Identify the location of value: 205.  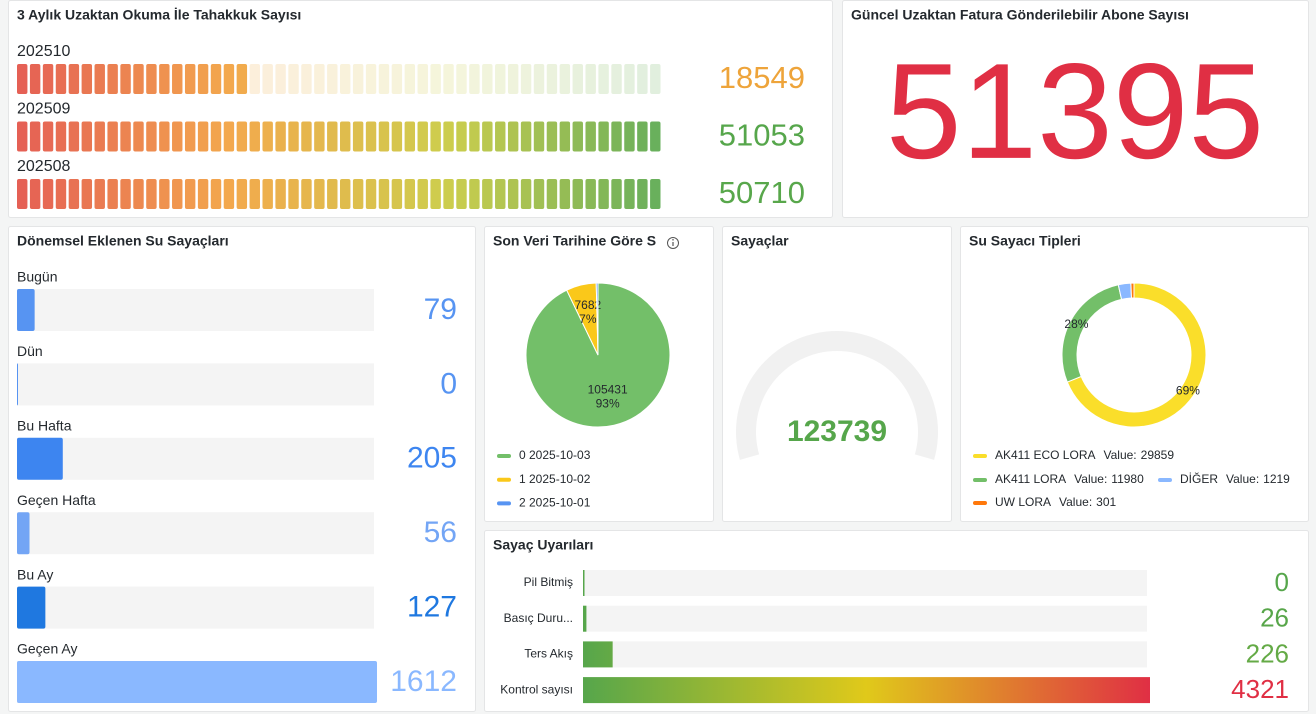
(432, 458).